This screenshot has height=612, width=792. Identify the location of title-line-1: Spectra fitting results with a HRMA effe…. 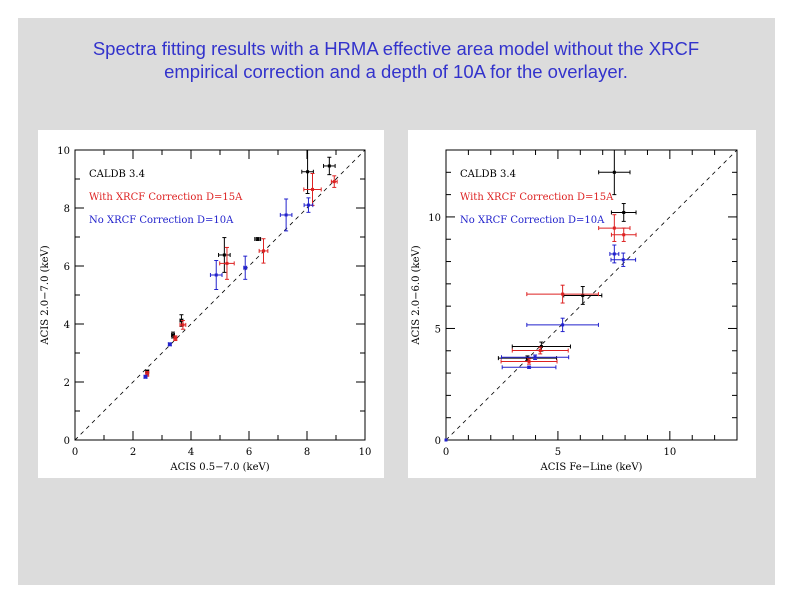
(396, 48).